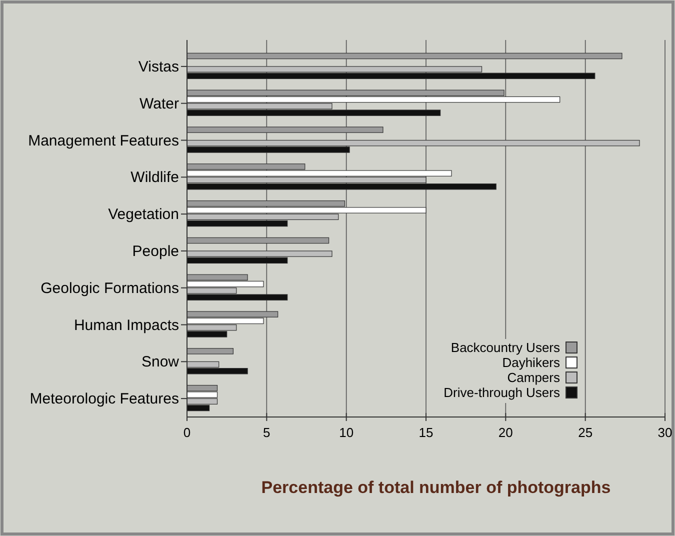  What do you see at coordinates (531, 362) in the screenshot?
I see `legend-label: Dayhikers` at bounding box center [531, 362].